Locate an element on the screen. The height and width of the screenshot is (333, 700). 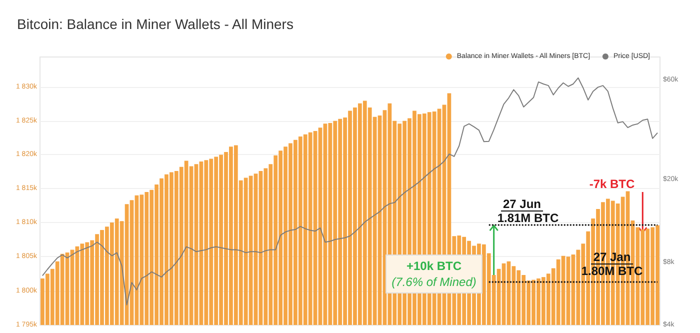
annotation: +10k BTC is located at coordinates (434, 266).